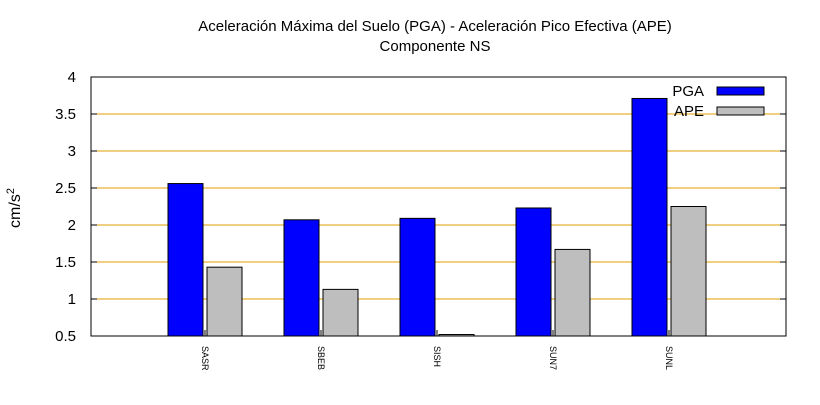 The image size is (820, 405). Describe the element at coordinates (689, 111) in the screenshot. I see `legend-label-ape: APE` at that location.